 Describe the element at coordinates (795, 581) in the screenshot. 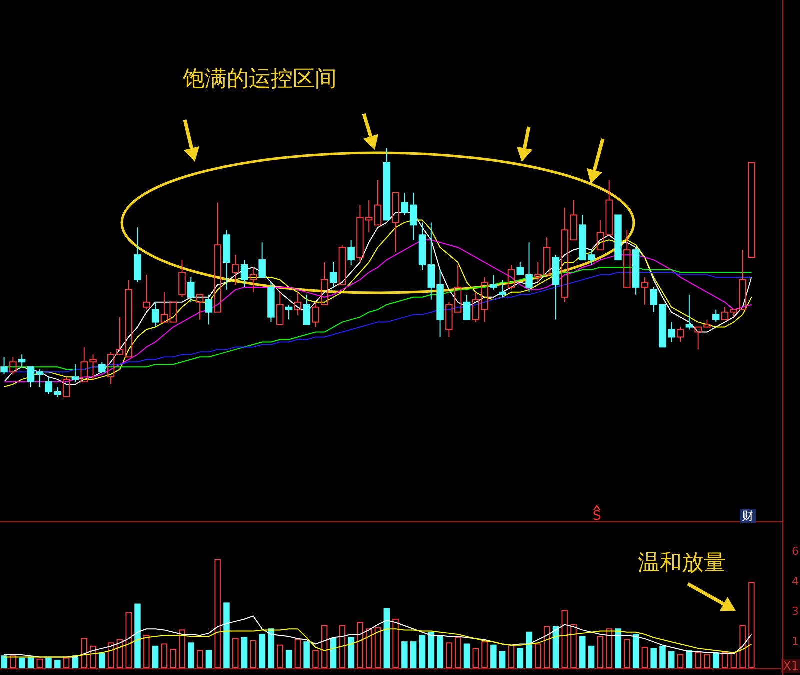

I see `text: 4` at that location.